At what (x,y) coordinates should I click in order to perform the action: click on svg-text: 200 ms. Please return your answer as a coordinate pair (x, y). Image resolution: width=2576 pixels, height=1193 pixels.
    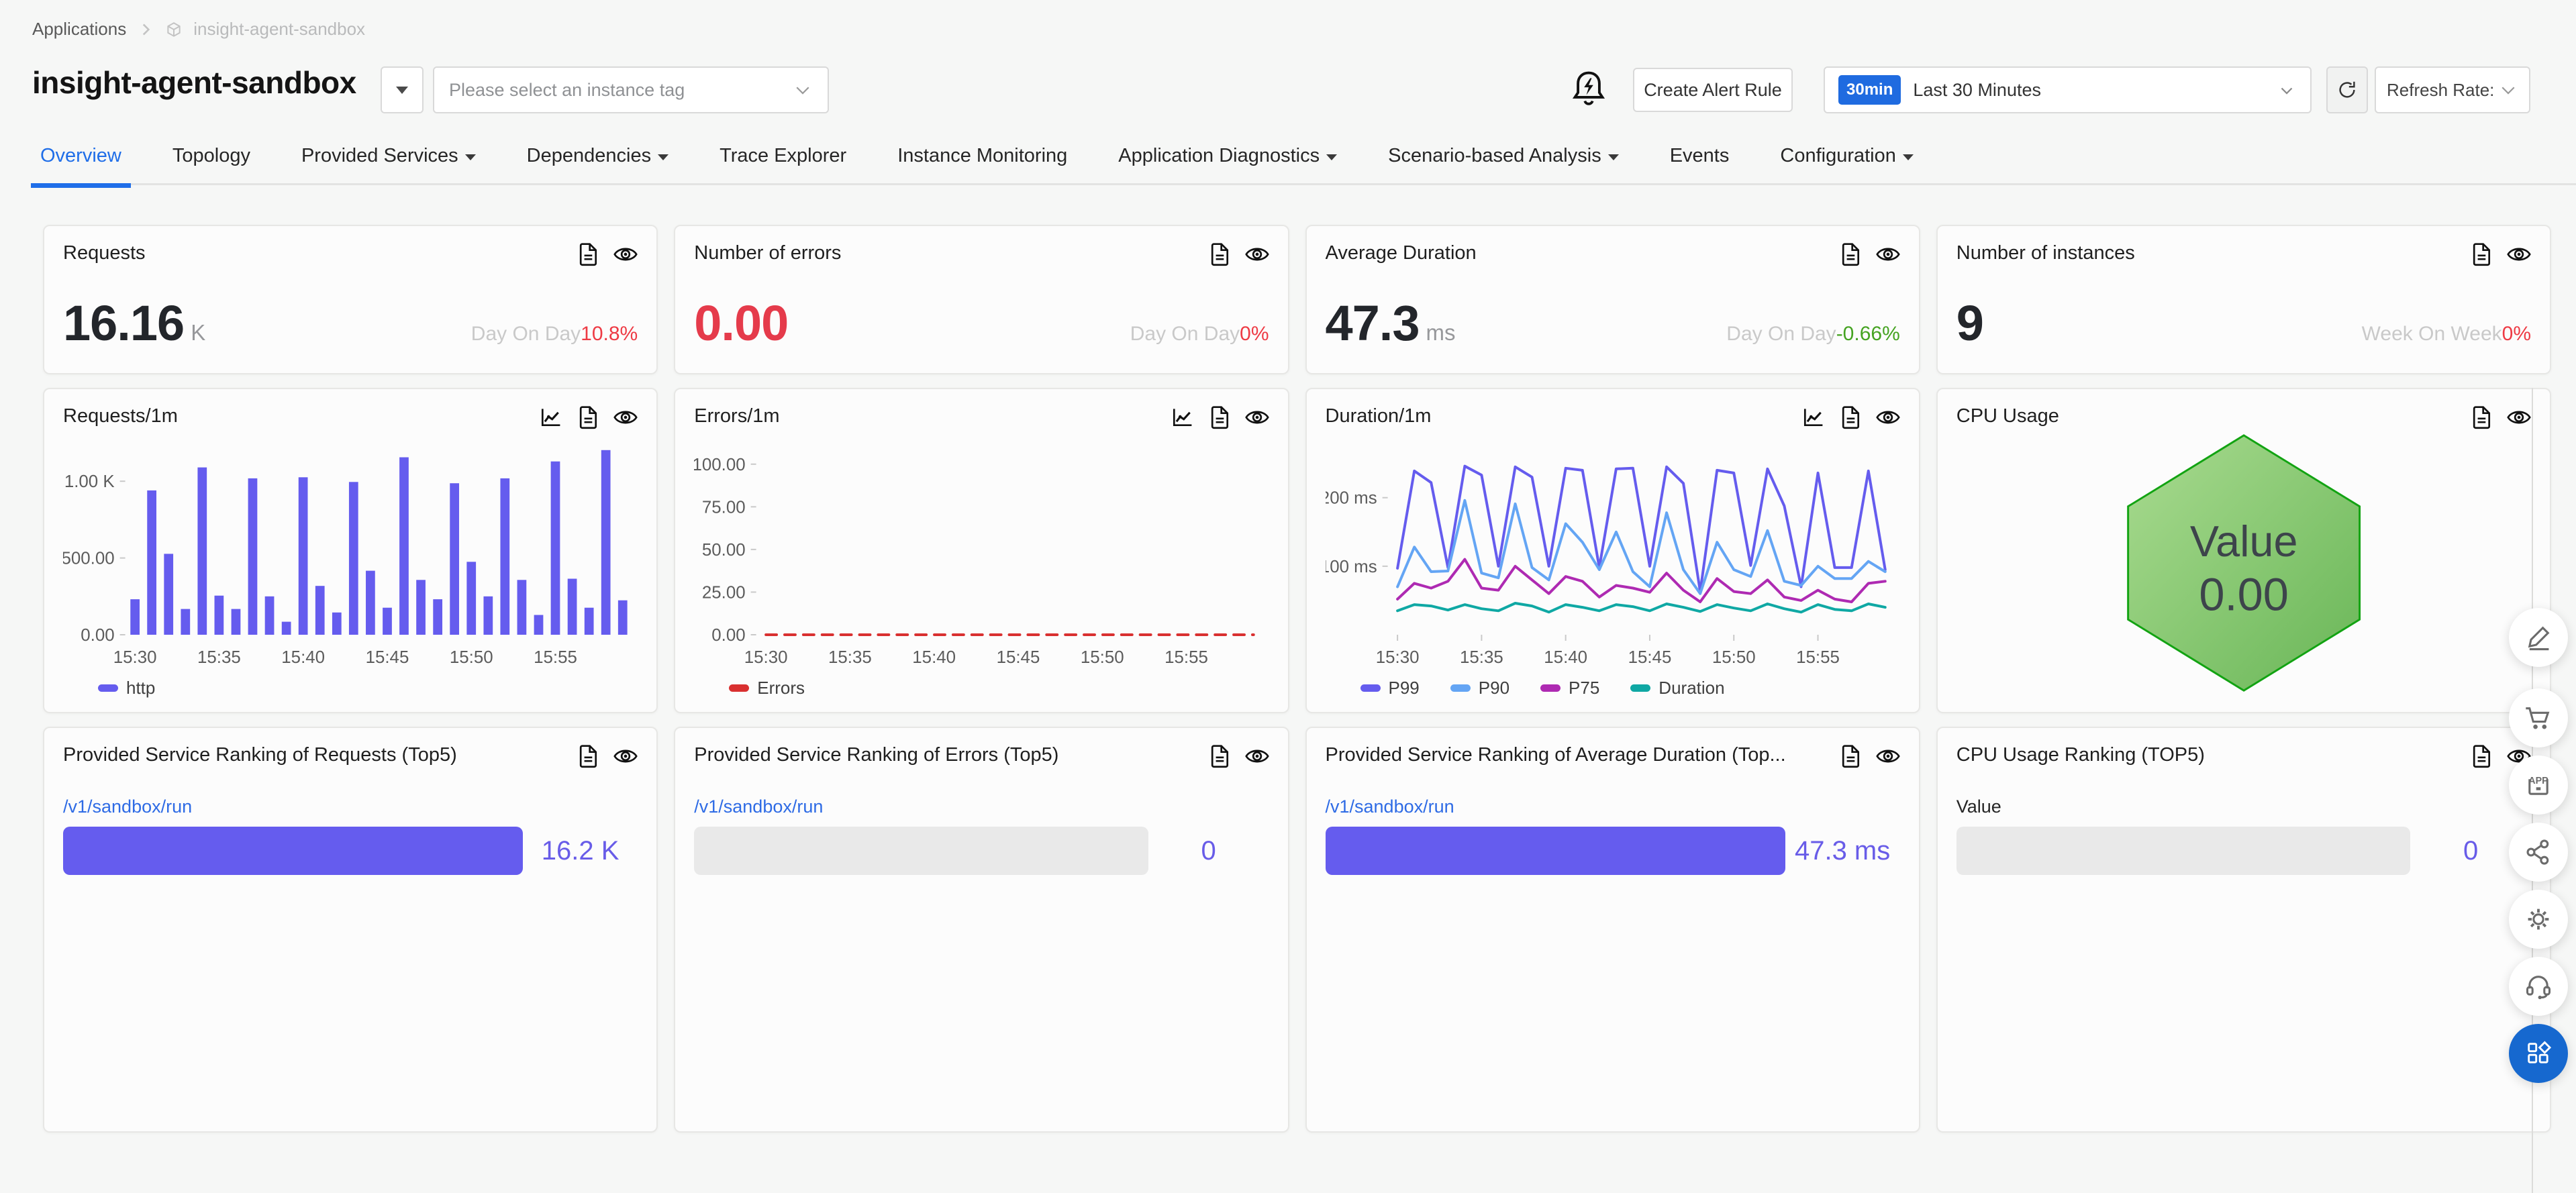
    Looking at the image, I should click on (1351, 498).